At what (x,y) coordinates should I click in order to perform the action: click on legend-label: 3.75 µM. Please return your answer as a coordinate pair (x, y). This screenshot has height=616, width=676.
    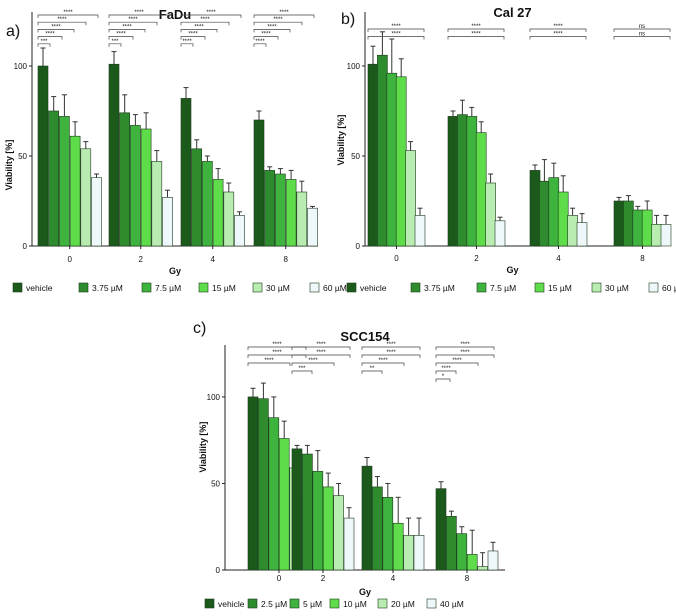
    Looking at the image, I should click on (107, 288).